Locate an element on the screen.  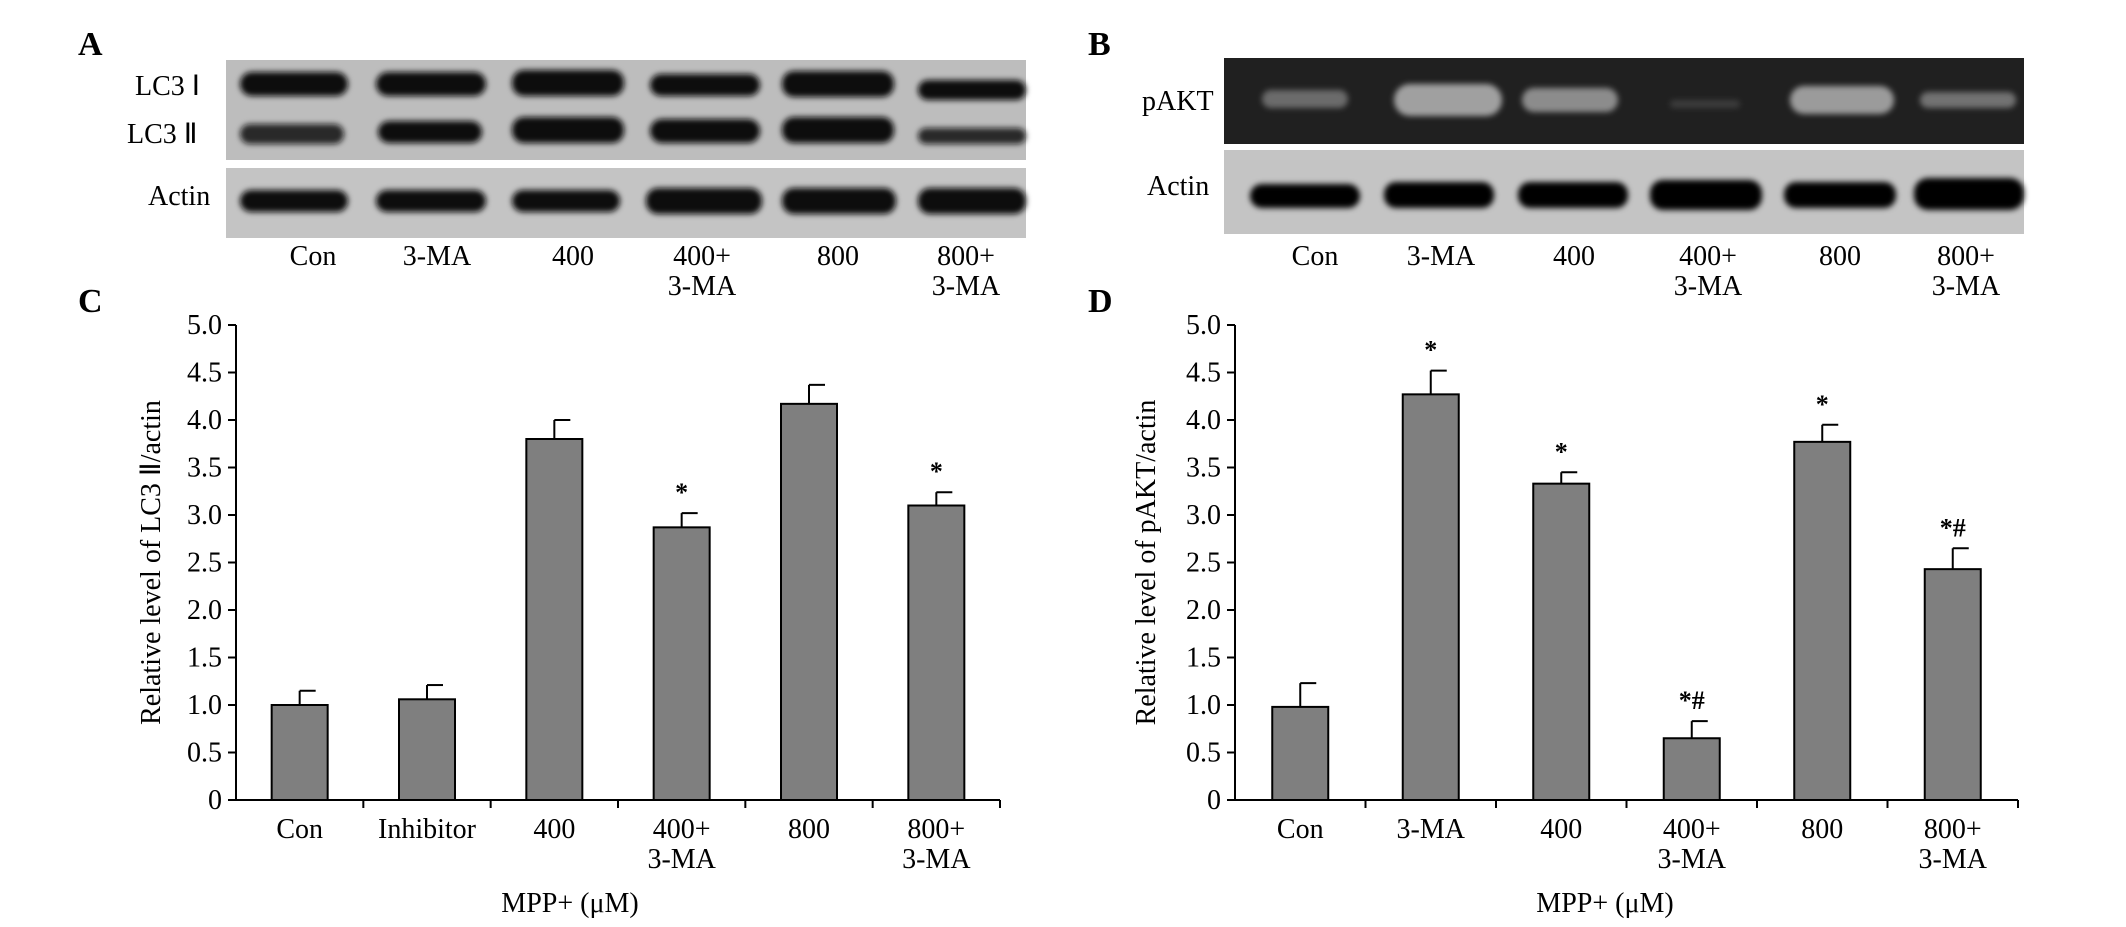
blot-b: pAKT Actin is located at coordinates (1583, 146).